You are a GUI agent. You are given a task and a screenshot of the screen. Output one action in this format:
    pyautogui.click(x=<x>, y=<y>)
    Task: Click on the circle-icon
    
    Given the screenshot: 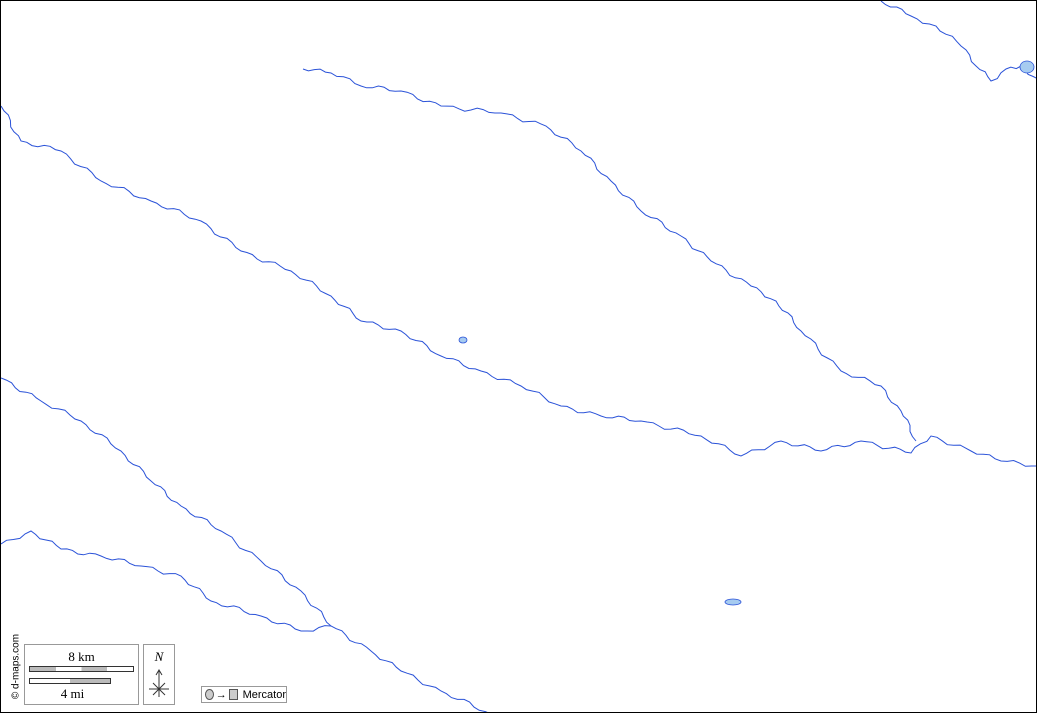 What is the action you would take?
    pyautogui.click(x=209, y=694)
    